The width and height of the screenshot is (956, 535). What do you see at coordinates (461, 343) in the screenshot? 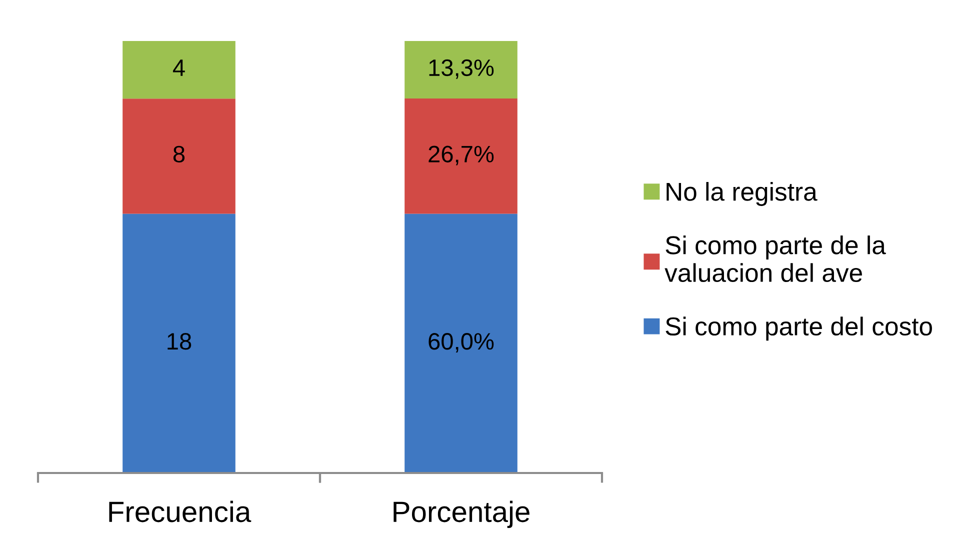
I see `data-label: 60,0%` at bounding box center [461, 343].